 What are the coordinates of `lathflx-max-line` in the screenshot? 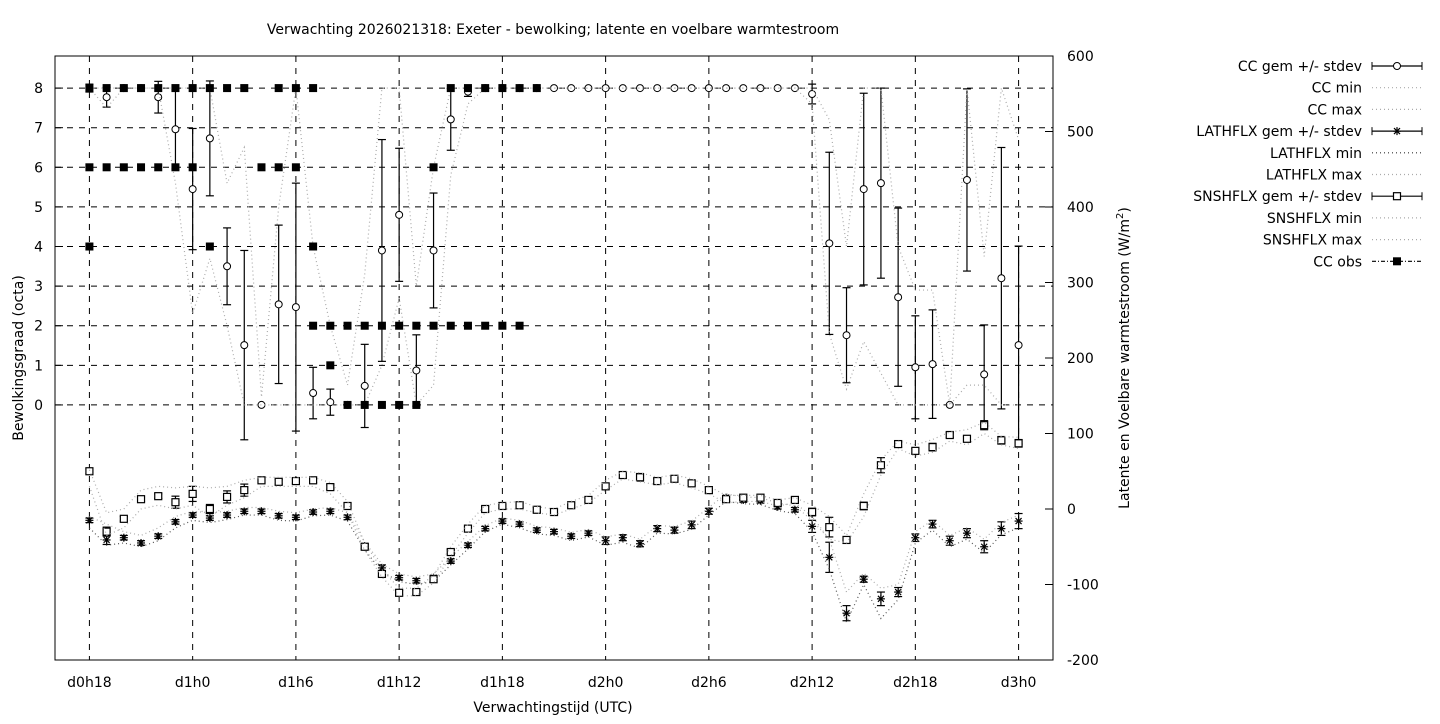 It's located at (554, 543).